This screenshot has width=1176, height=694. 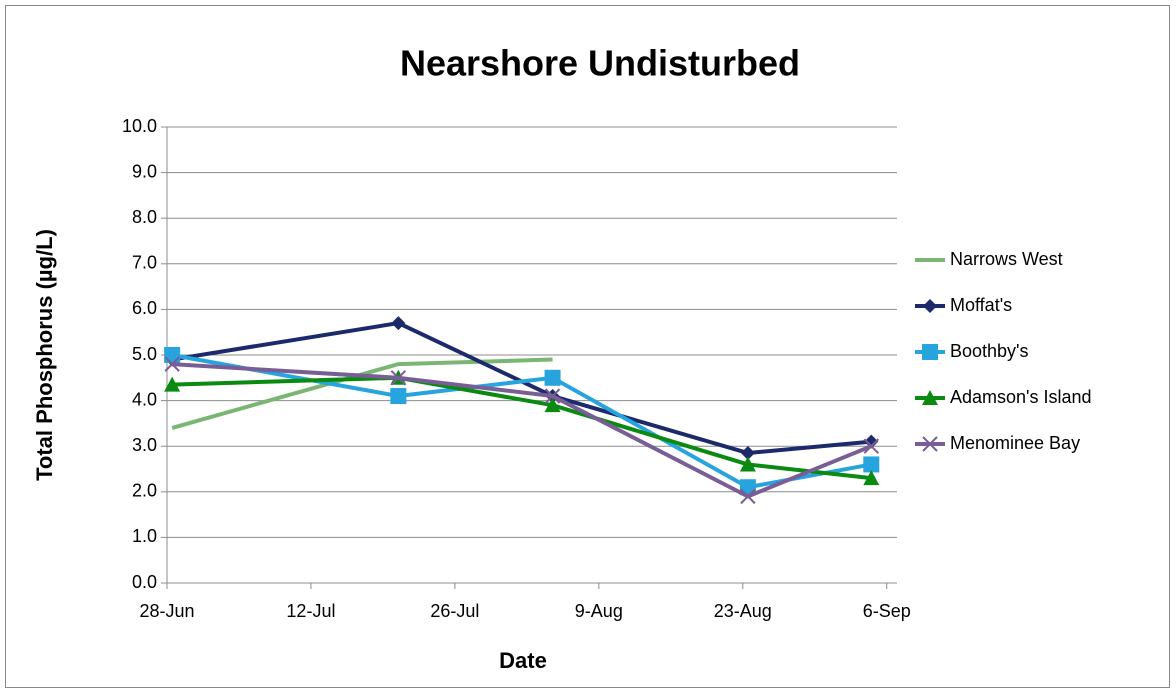 What do you see at coordinates (454, 611) in the screenshot?
I see `x-tick-label: 26-Jul` at bounding box center [454, 611].